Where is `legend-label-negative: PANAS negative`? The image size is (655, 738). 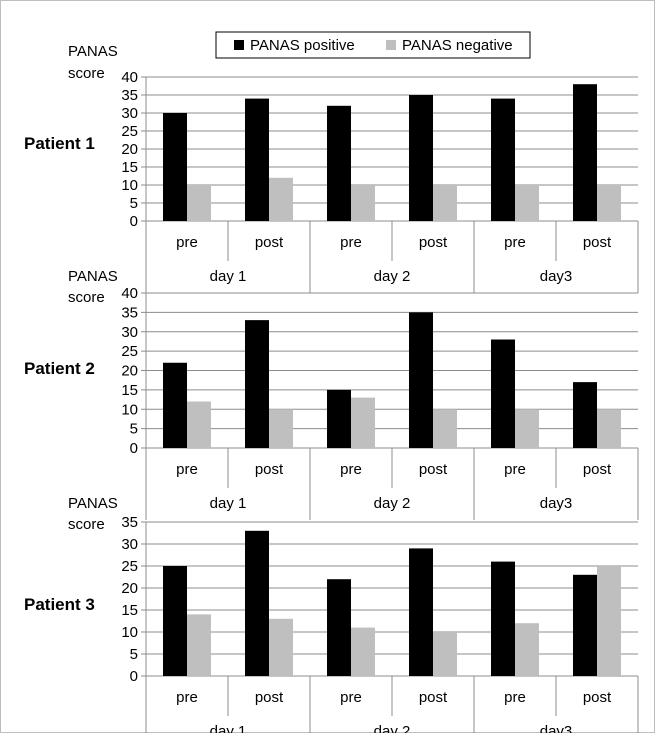
legend-label-negative: PANAS negative is located at coordinates (457, 45).